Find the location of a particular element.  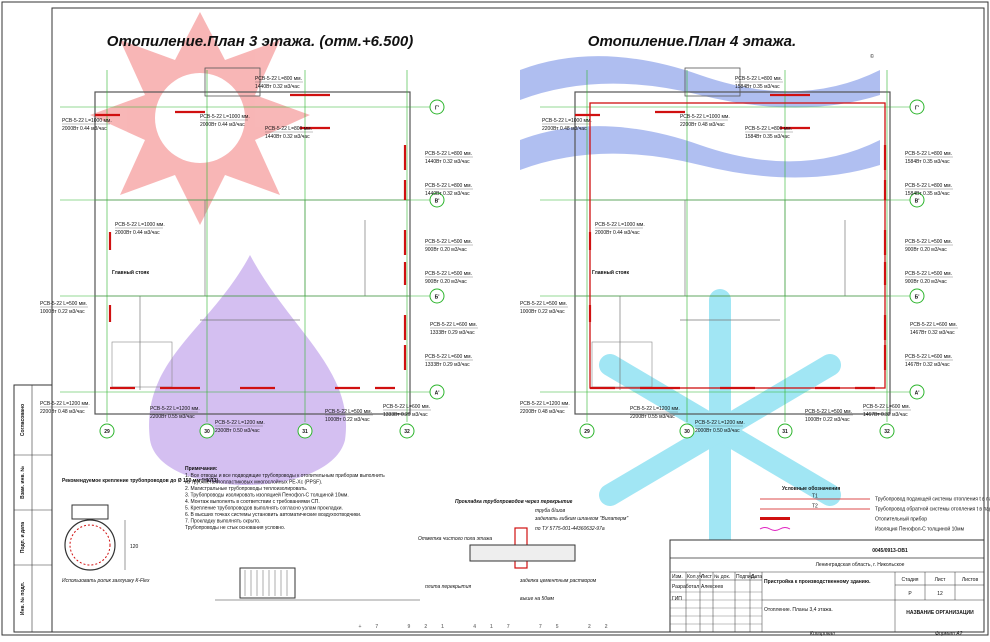

radiator-flow: 2000Вт 0.50 м3/час is located at coordinates (717, 431).